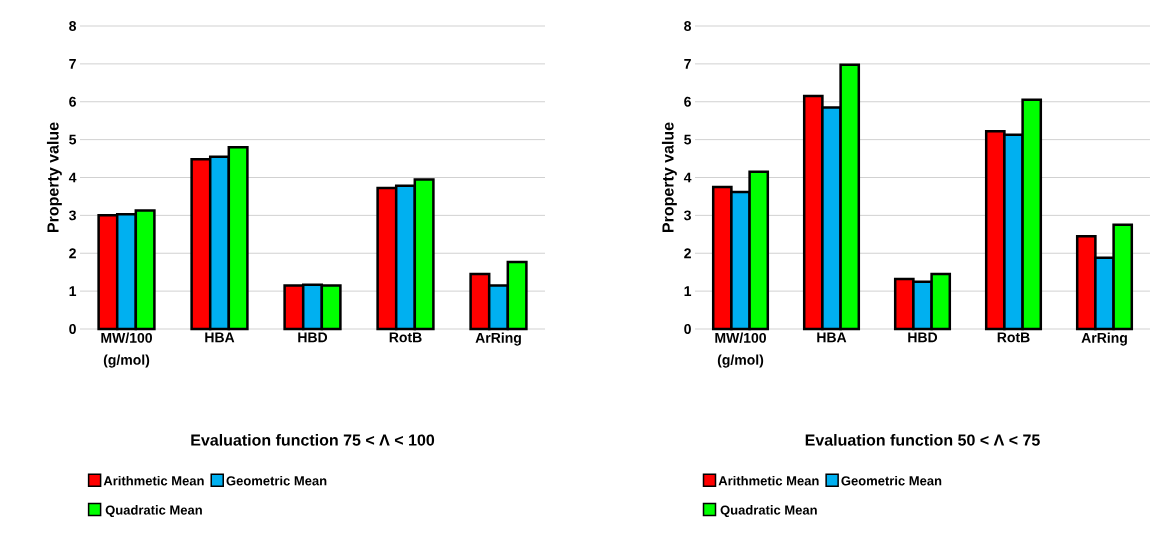  What do you see at coordinates (313, 440) in the screenshot?
I see `x-axis-title: Evaluation function 75 < Λ < 100` at bounding box center [313, 440].